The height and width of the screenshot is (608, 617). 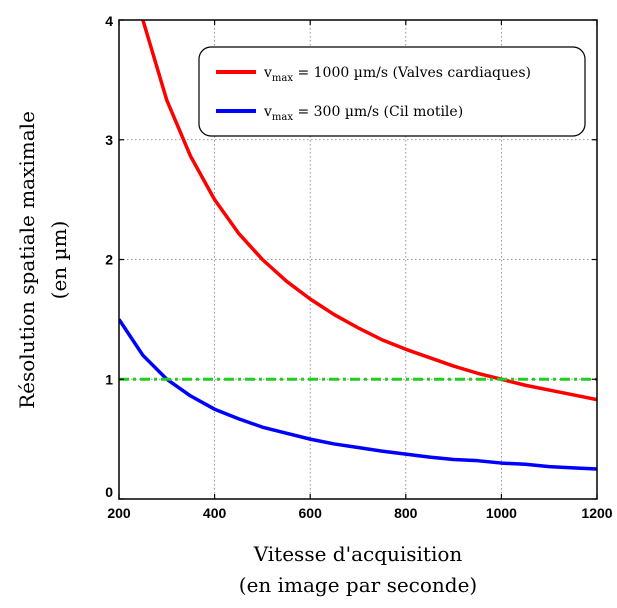 What do you see at coordinates (109, 21) in the screenshot?
I see `y-tick-label: 4` at bounding box center [109, 21].